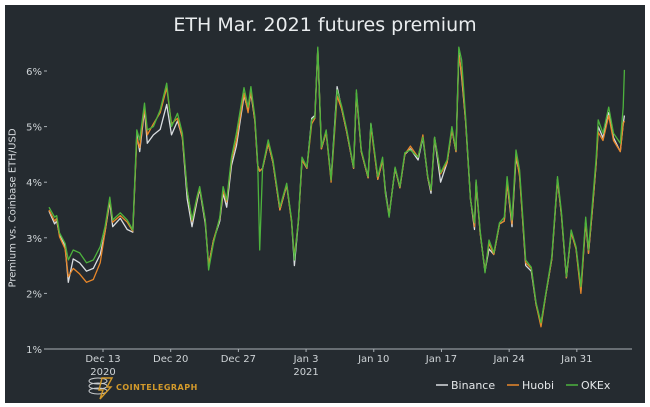 This screenshot has height=407, width=650. I want to click on cointelegraph-logo-icon, so click(101, 388).